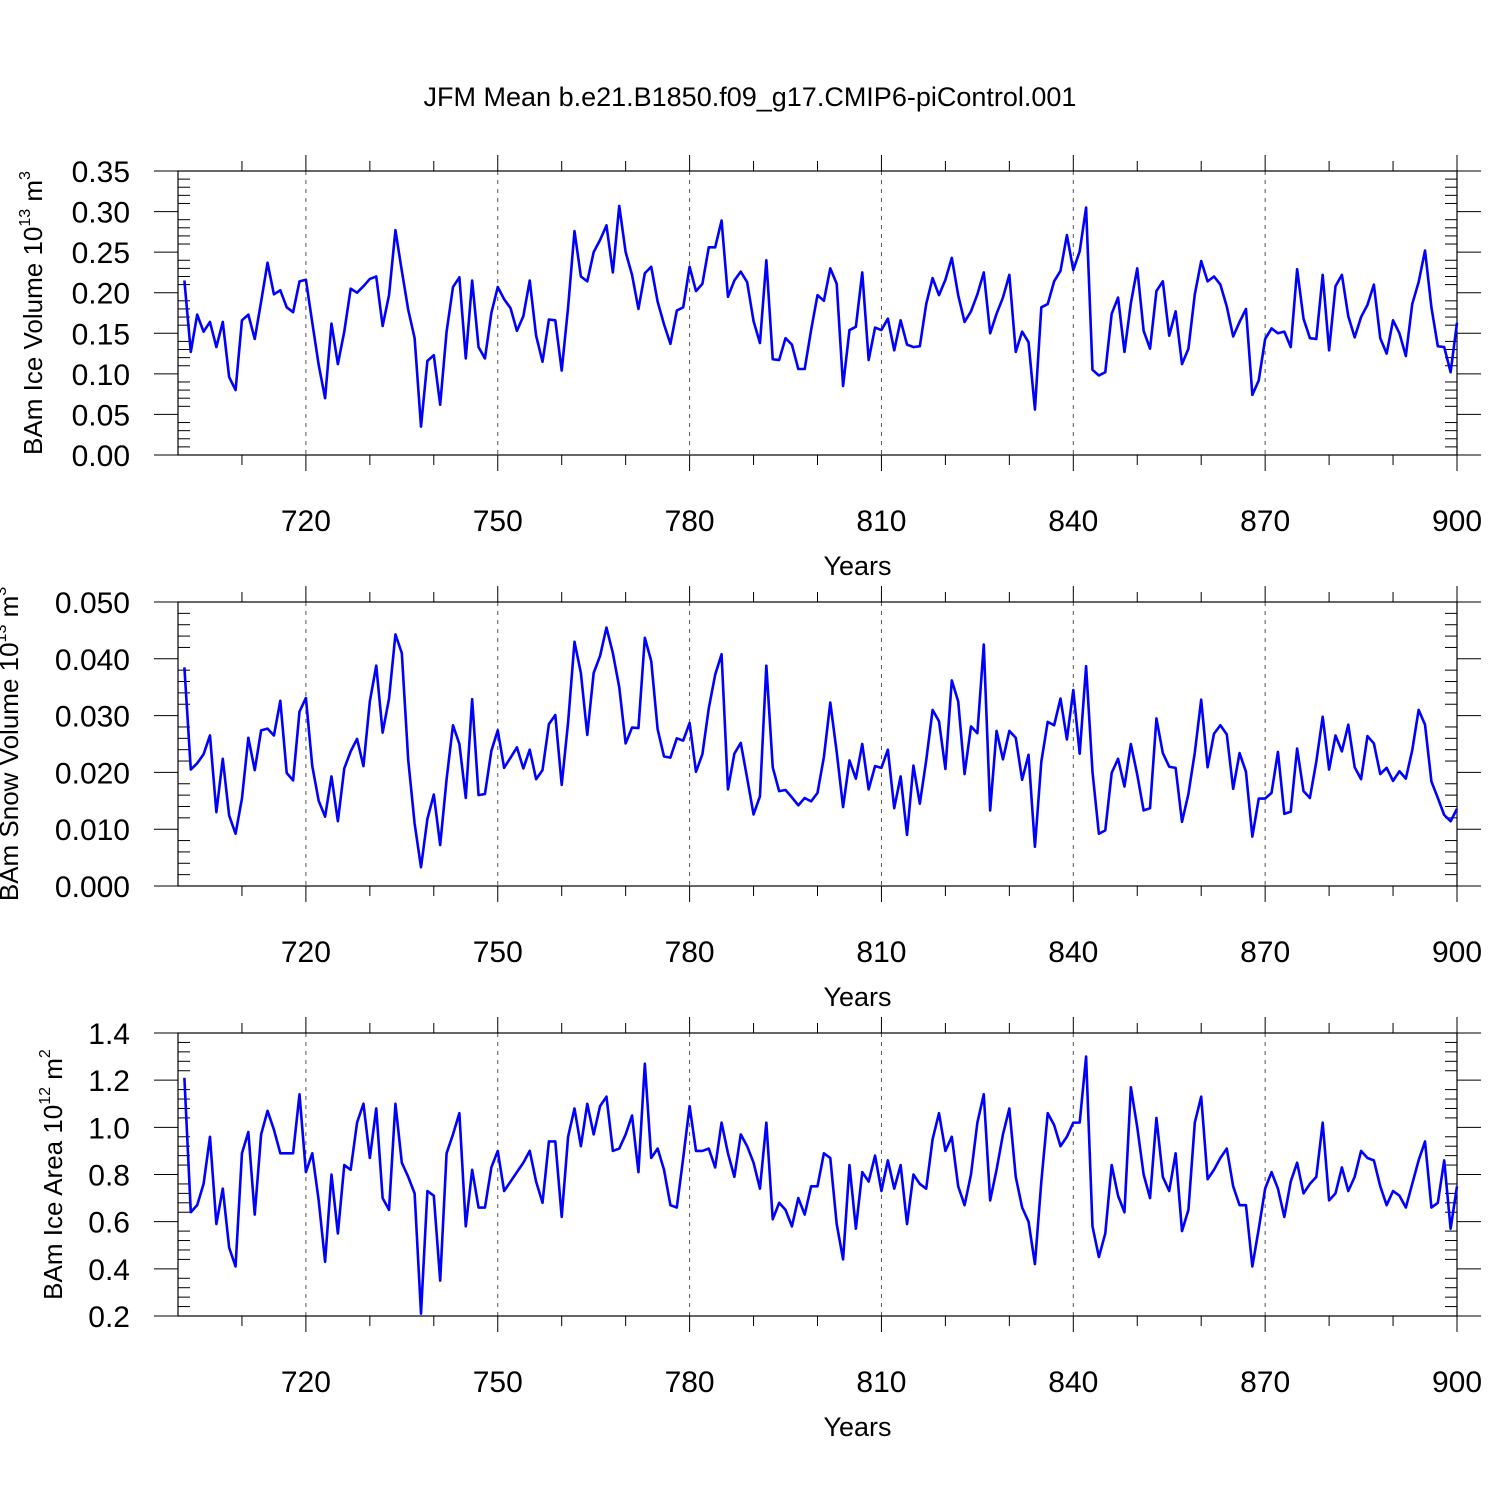  I want to click on y-tick-label: 0.35, so click(101, 172).